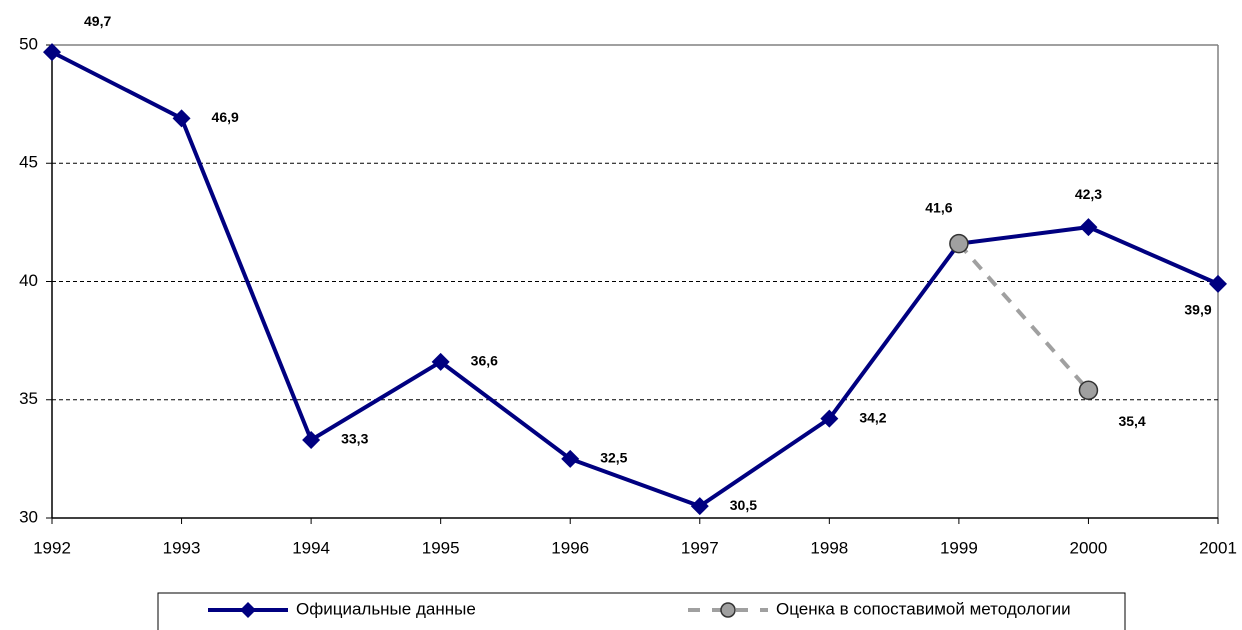  What do you see at coordinates (1088, 194) in the screenshot?
I see `data-label: 42,3` at bounding box center [1088, 194].